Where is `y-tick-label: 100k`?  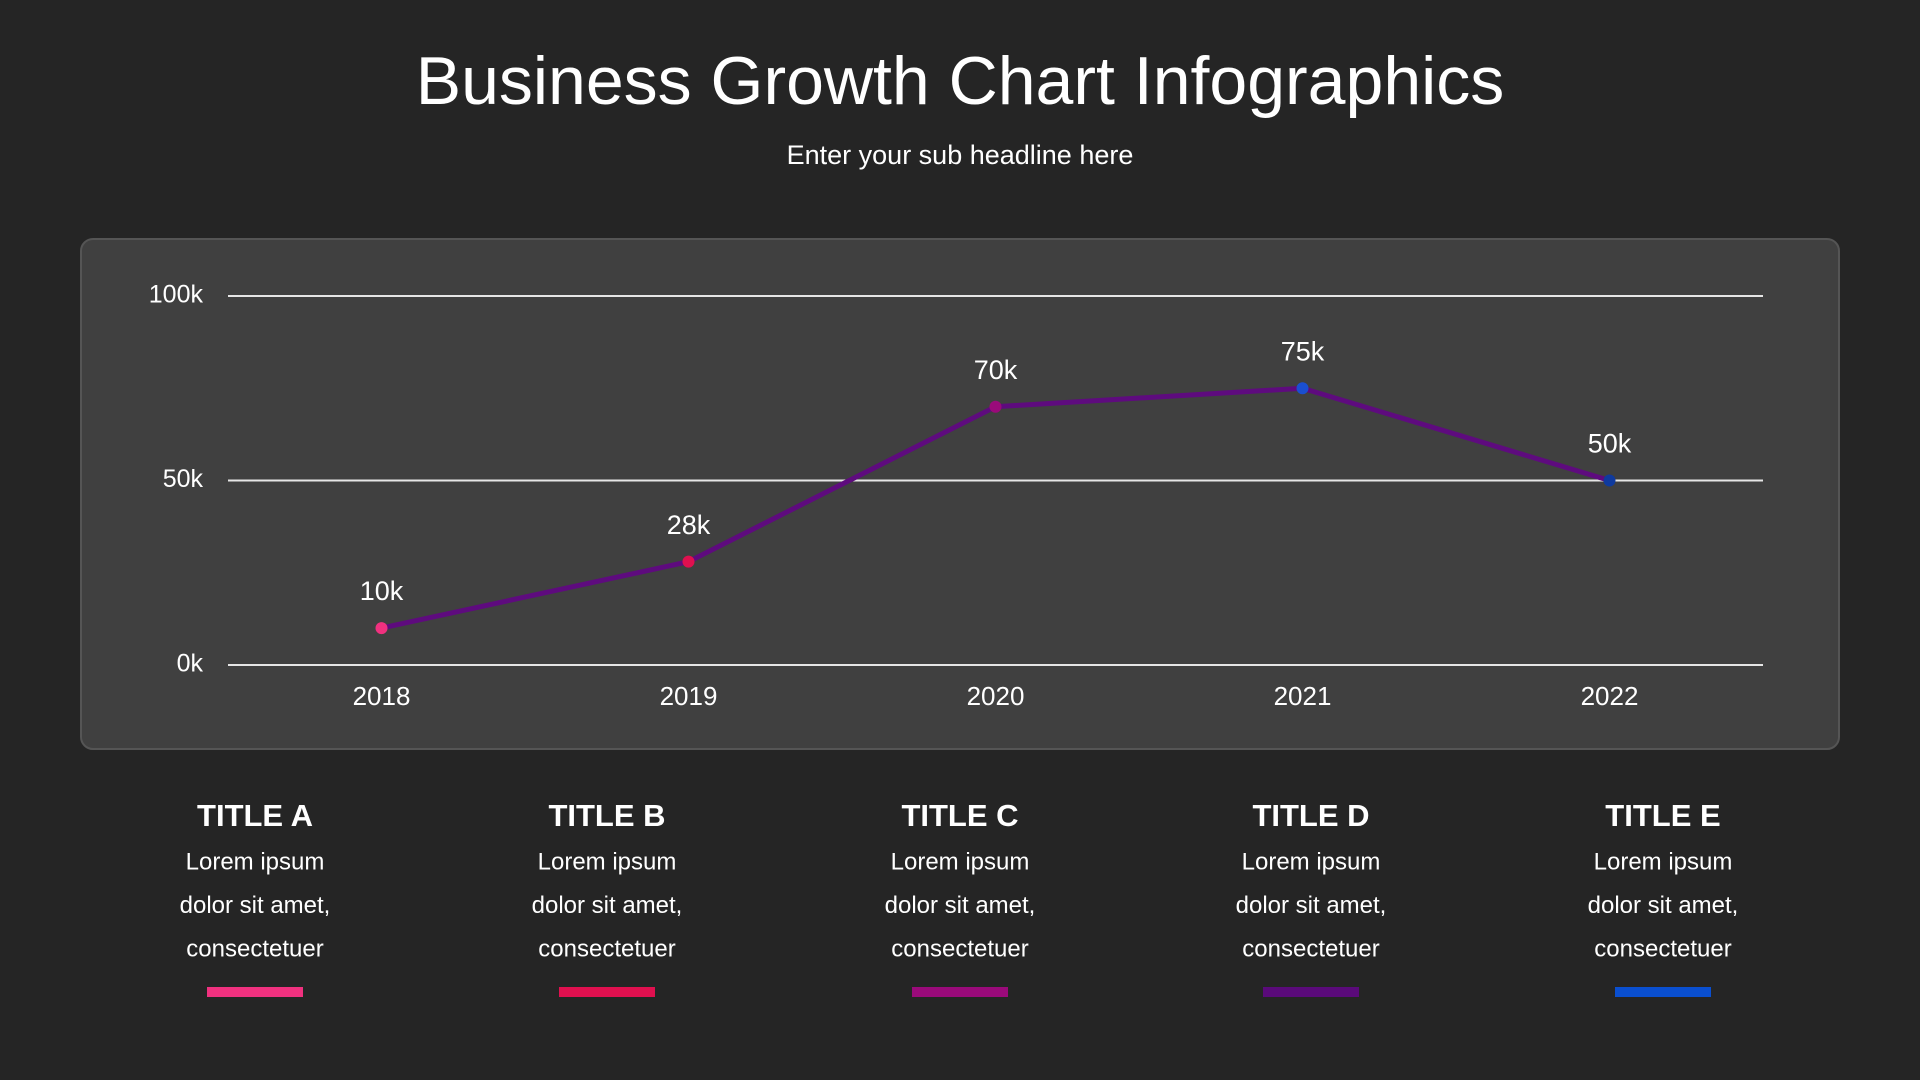
y-tick-label: 100k is located at coordinates (176, 295).